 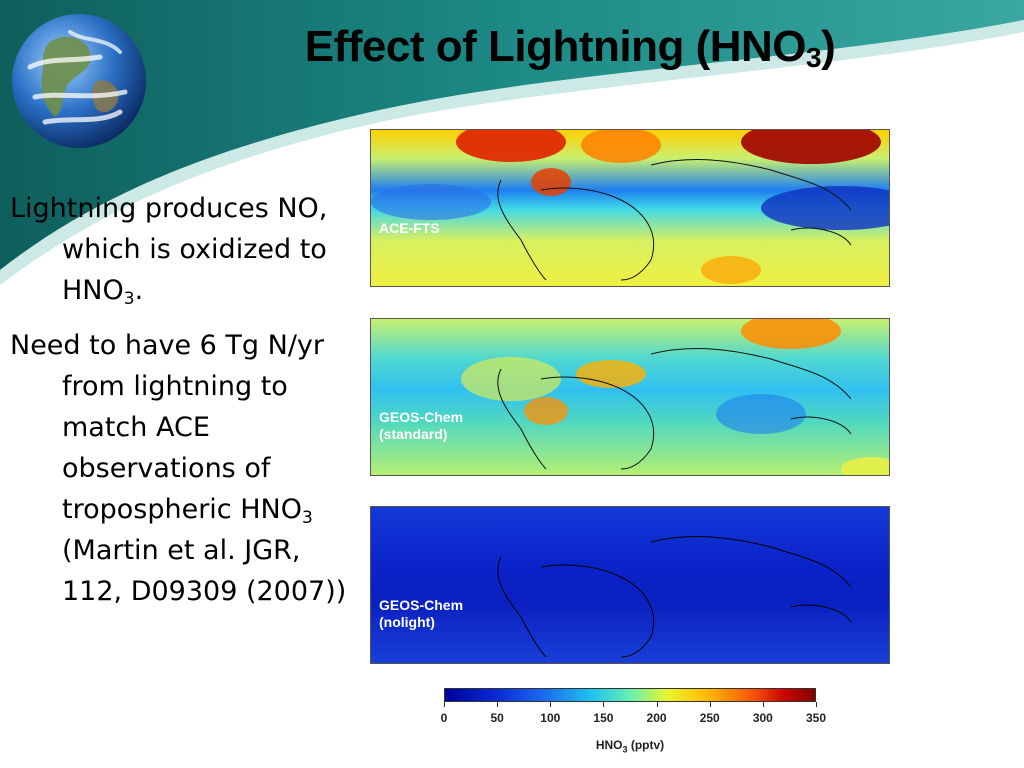 I want to click on colorbar-label-unit: (pptv), so click(x=646, y=745).